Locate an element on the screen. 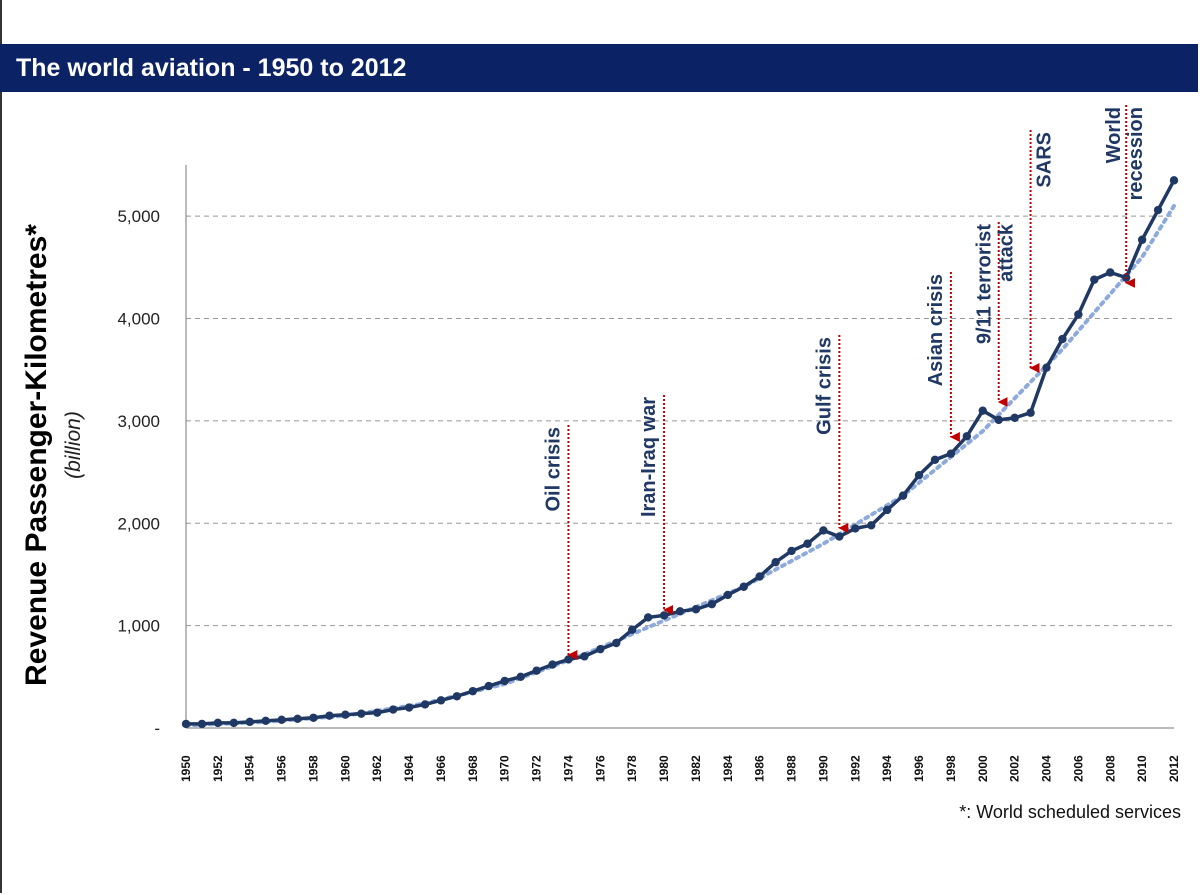 This screenshot has width=1200, height=895. x-tick-label: 1980 is located at coordinates (664, 768).